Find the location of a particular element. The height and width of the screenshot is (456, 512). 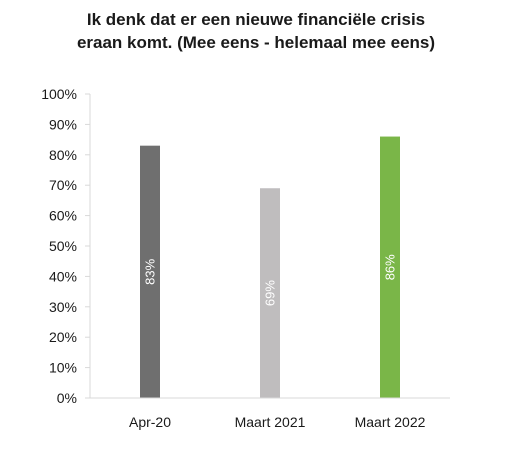

x-tick-label: Apr-20 is located at coordinates (150, 422).